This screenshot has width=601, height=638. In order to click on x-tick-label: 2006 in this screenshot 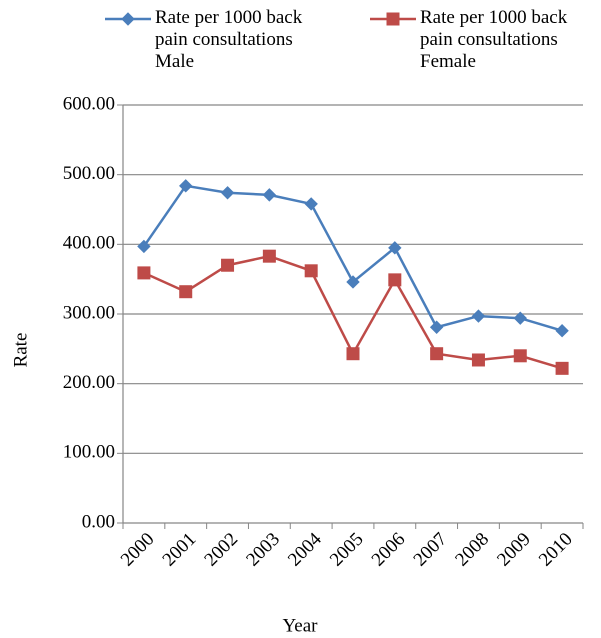, I will do `click(389, 550)`.